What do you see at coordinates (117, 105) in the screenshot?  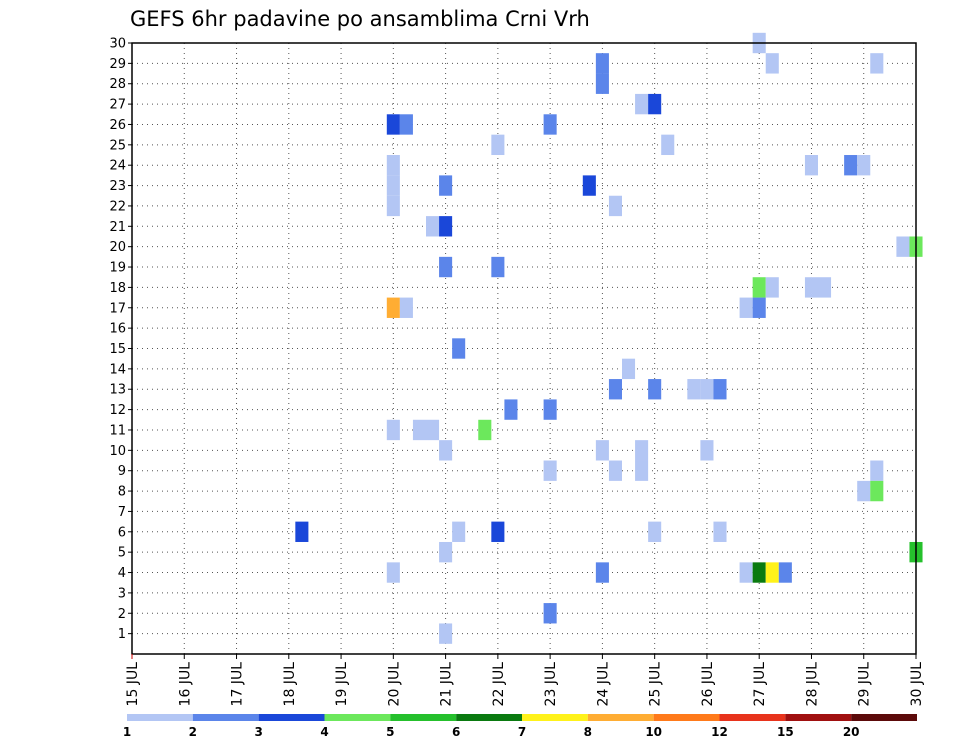 I see `y-tick-label: 27` at bounding box center [117, 105].